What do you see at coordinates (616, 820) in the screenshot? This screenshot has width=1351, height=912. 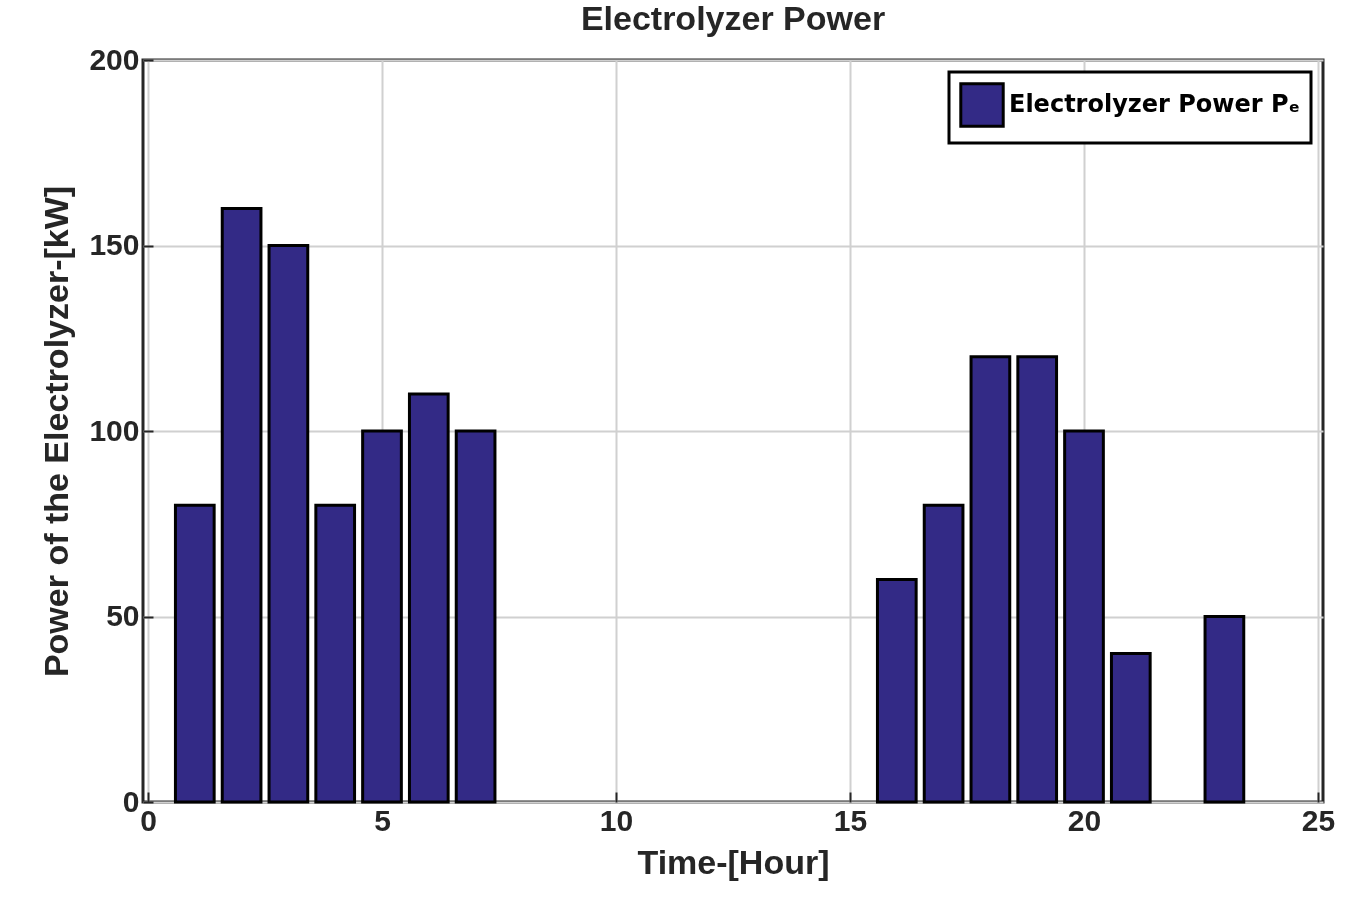 I see `x-tick-label: 10` at bounding box center [616, 820].